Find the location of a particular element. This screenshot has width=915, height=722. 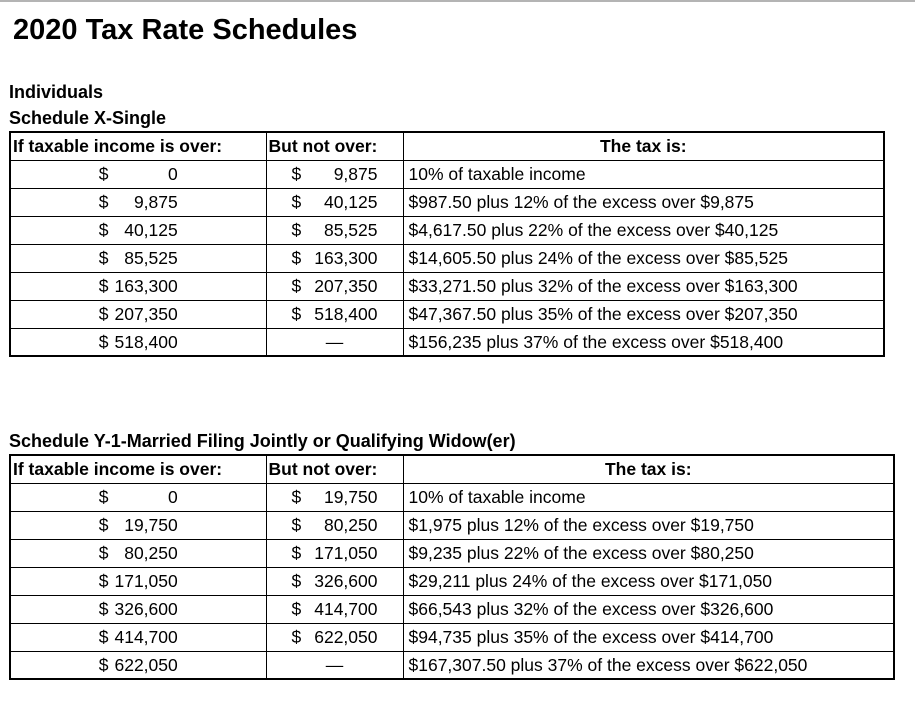

amount: 0 is located at coordinates (173, 174).